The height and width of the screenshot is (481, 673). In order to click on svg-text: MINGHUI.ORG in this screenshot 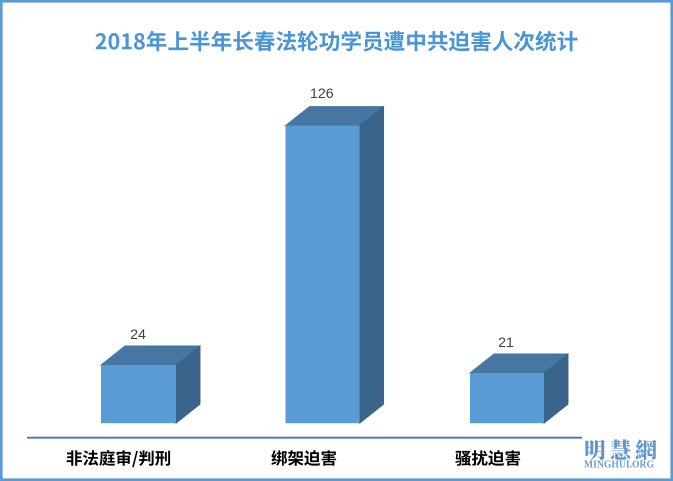, I will do `click(619, 465)`.